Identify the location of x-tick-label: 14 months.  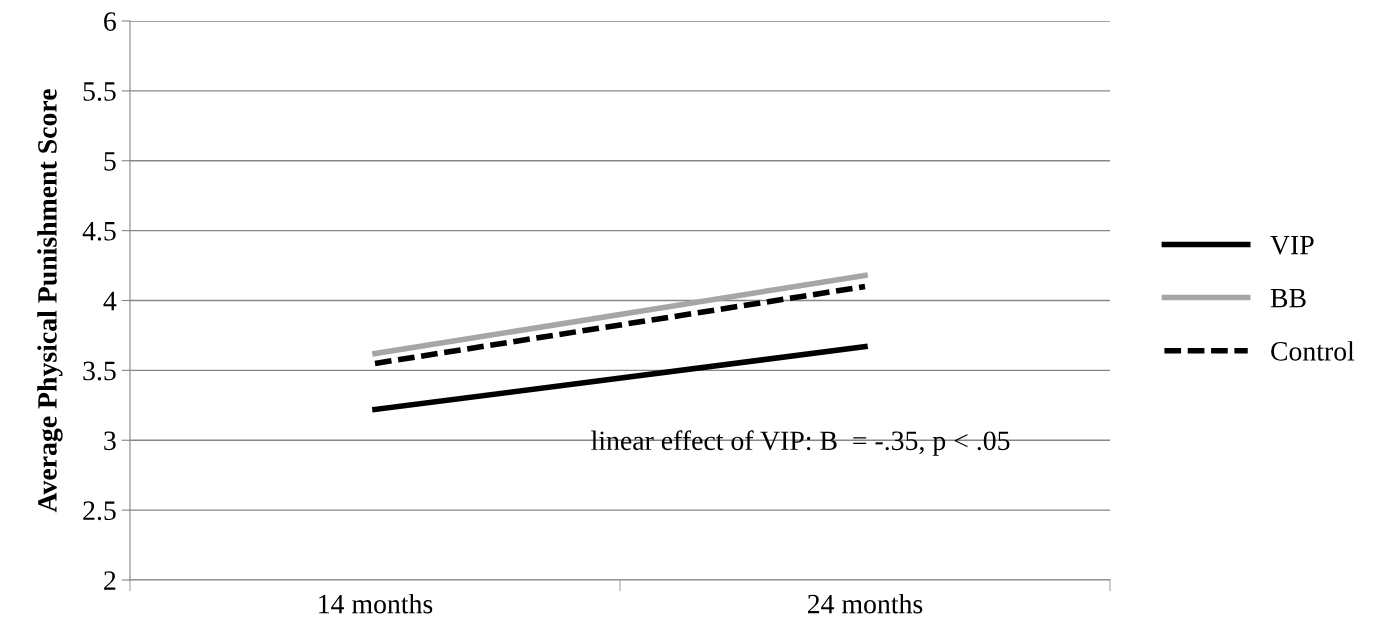
(376, 603).